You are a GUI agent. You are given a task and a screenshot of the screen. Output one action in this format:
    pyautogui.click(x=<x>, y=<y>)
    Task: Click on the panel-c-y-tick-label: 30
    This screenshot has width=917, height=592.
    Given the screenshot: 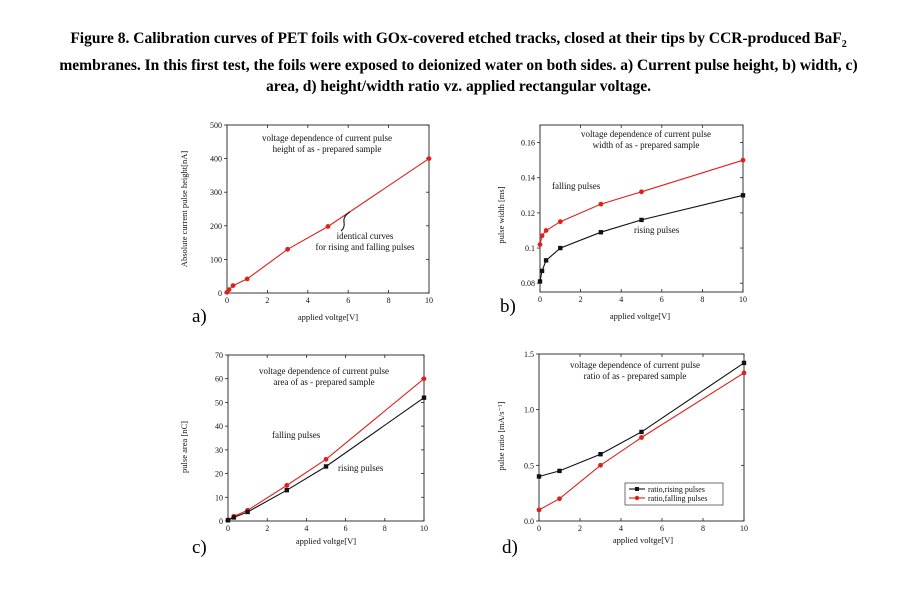 What is the action you would take?
    pyautogui.click(x=219, y=450)
    